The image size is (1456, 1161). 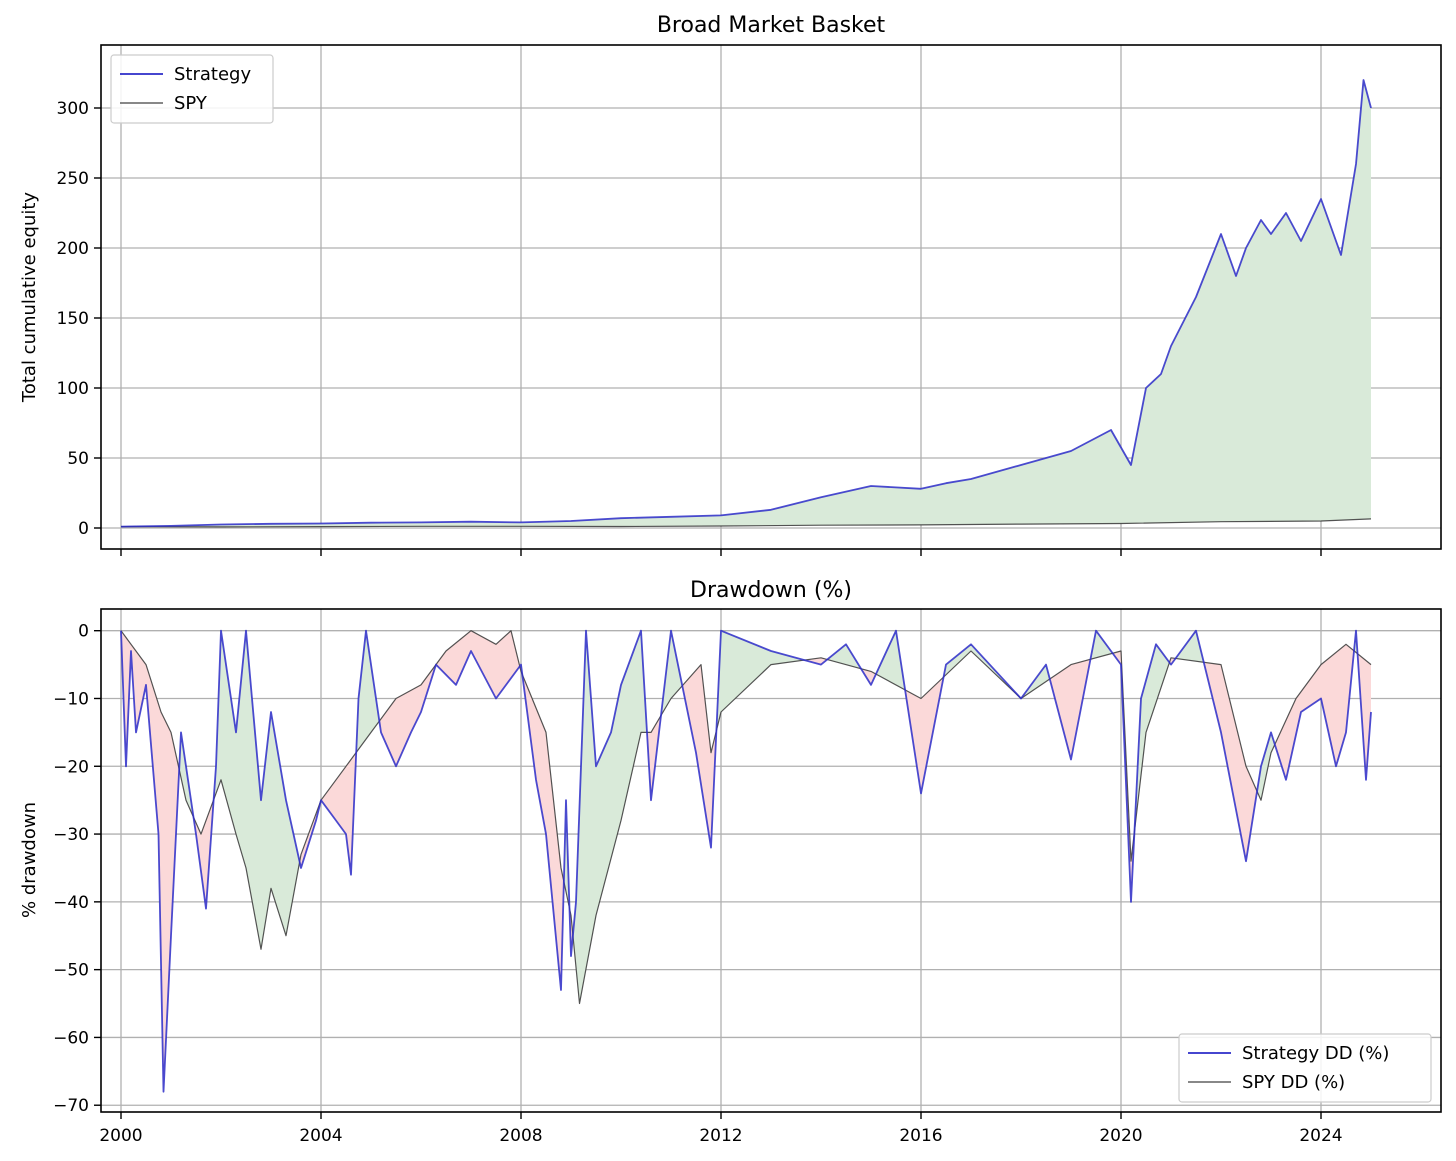 I want to click on y-tick-label: −30, so click(x=71, y=835).